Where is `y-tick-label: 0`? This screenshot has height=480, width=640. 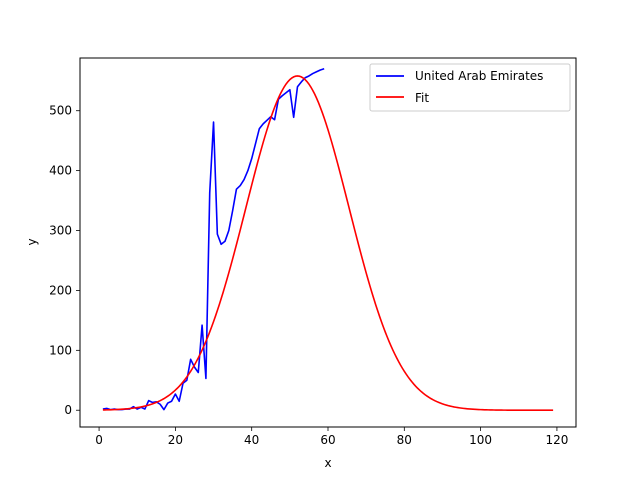 y-tick-label: 0 is located at coordinates (68, 410).